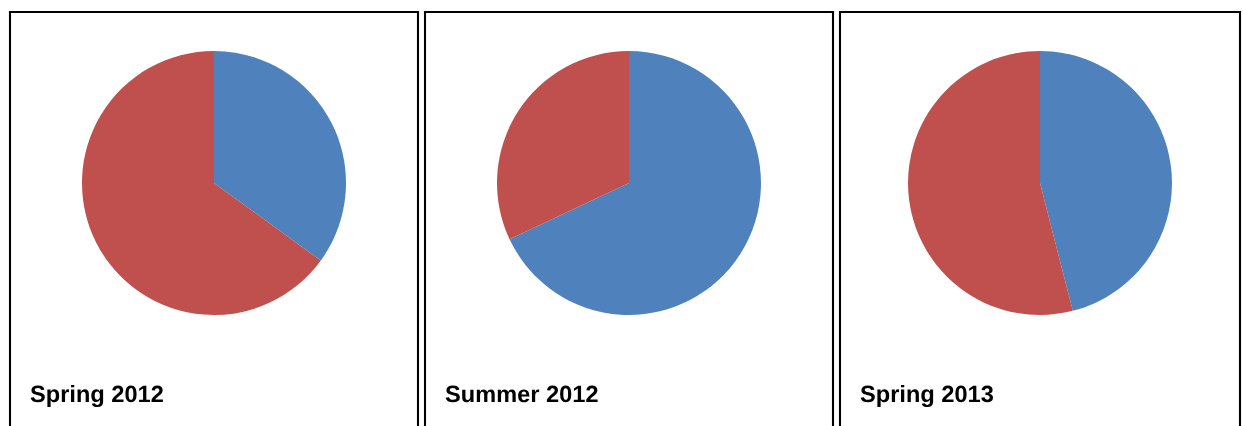 This screenshot has width=1243, height=426. I want to click on text: Spring 2012, so click(96, 396).